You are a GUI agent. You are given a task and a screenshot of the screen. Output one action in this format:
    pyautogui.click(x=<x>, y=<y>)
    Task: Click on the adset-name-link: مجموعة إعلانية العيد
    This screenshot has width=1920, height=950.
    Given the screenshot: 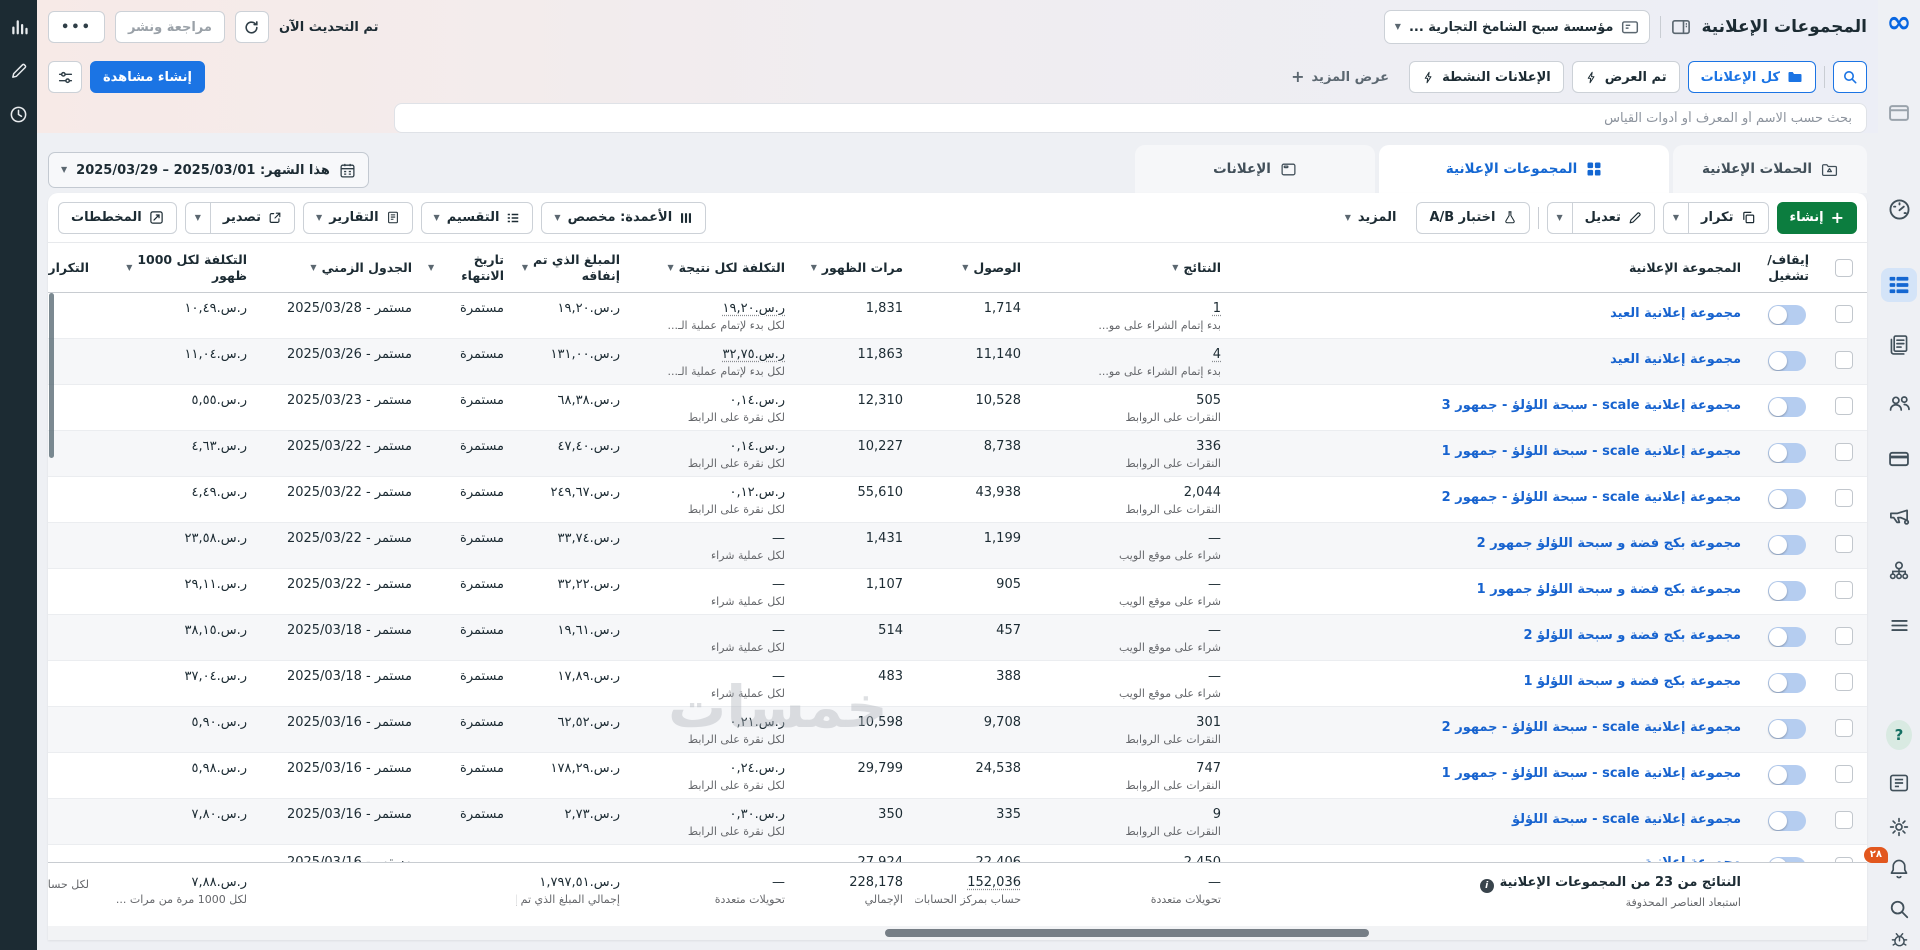 What is the action you would take?
    pyautogui.click(x=1675, y=313)
    